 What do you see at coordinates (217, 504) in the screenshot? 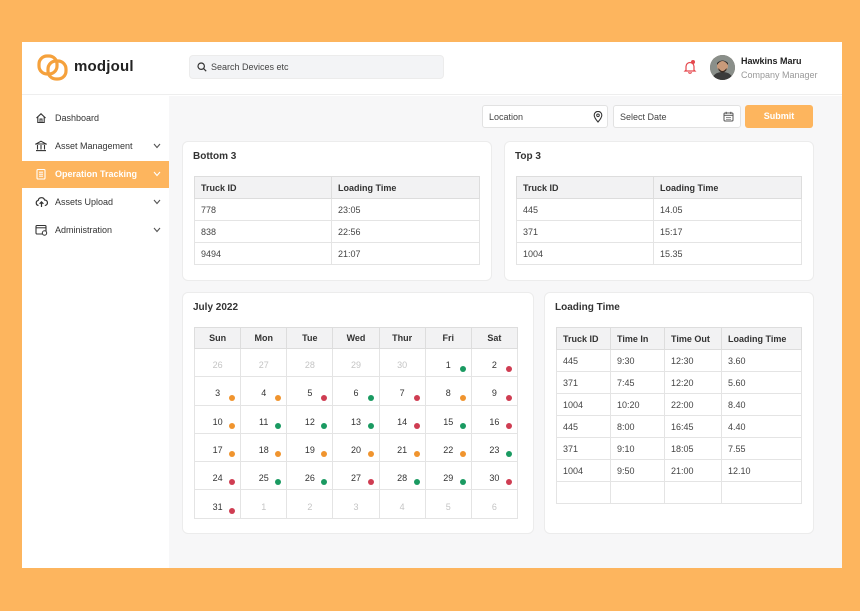
I see `calendar-day: 31` at bounding box center [217, 504].